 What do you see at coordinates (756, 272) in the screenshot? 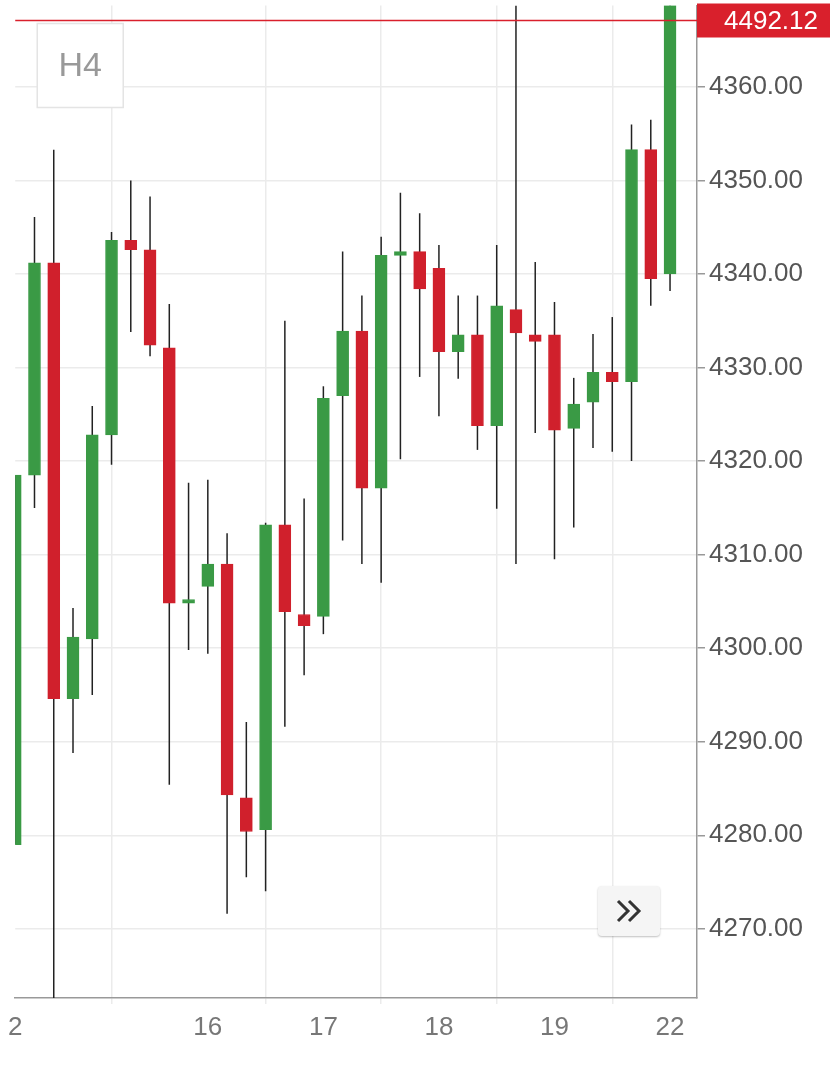
I see `y-tick-label: 4340.00` at bounding box center [756, 272].